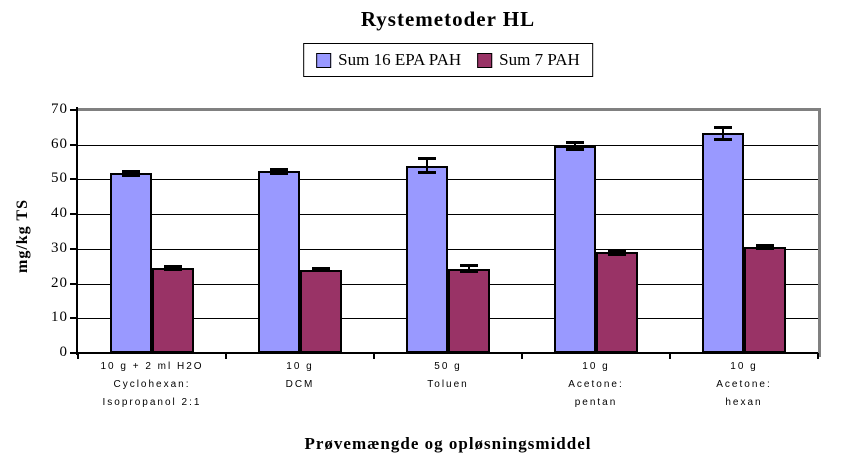 The image size is (842, 466). What do you see at coordinates (427, 259) in the screenshot?
I see `bar-sum-16-epa-pah-cat3` at bounding box center [427, 259].